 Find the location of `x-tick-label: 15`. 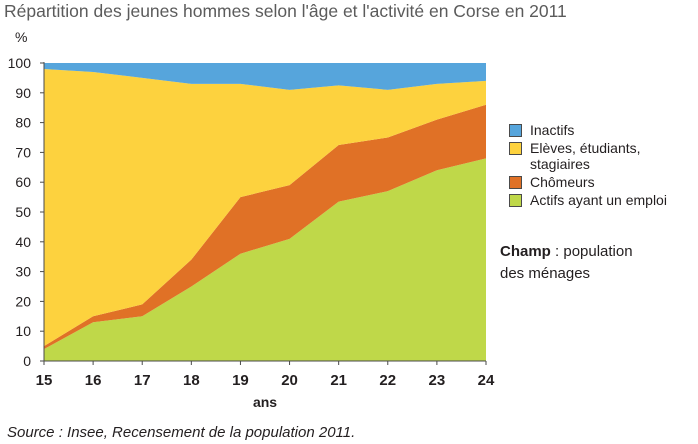

x-tick-label: 15 is located at coordinates (44, 380).